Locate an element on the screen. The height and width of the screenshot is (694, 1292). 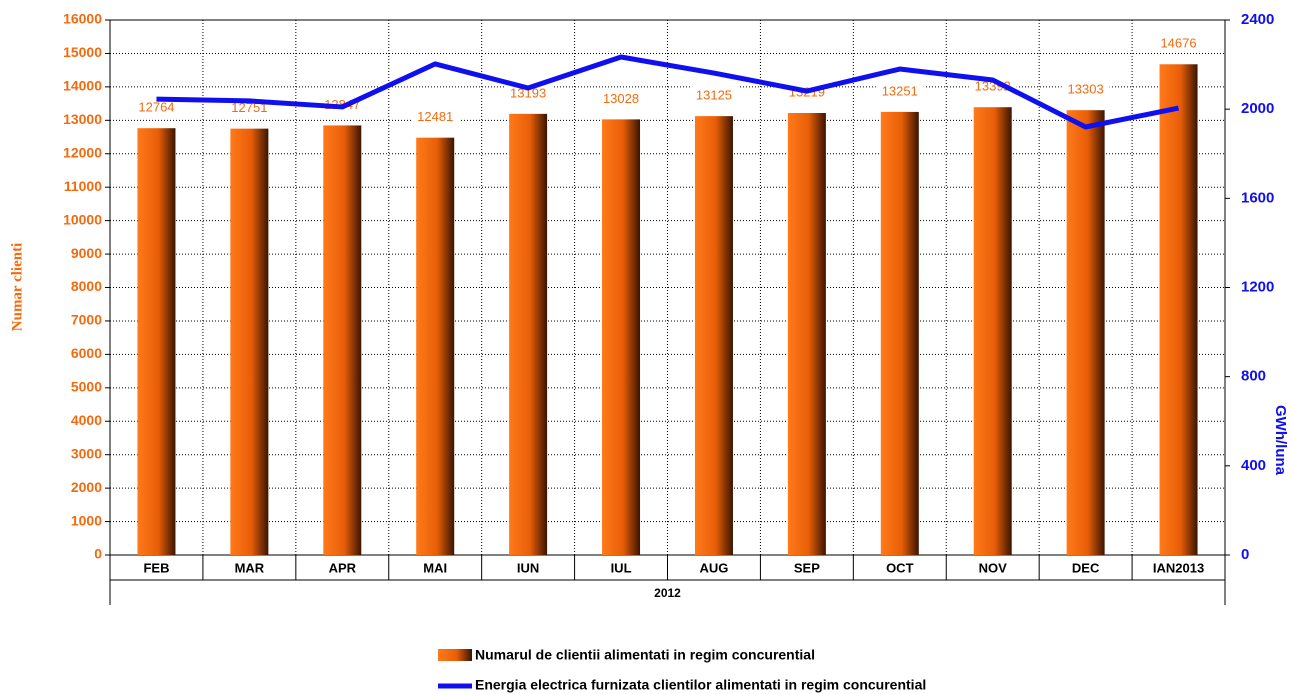
x-tick-label: OCT is located at coordinates (900, 567).